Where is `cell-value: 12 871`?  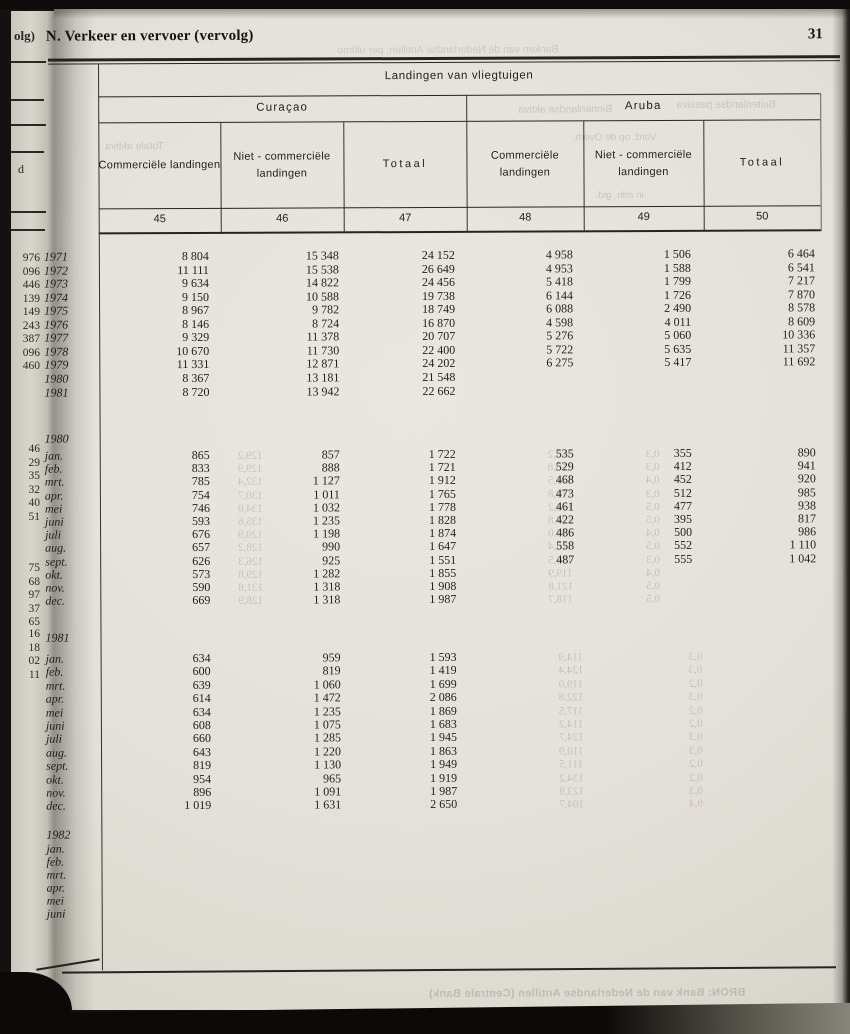 cell-value: 12 871 is located at coordinates (323, 363).